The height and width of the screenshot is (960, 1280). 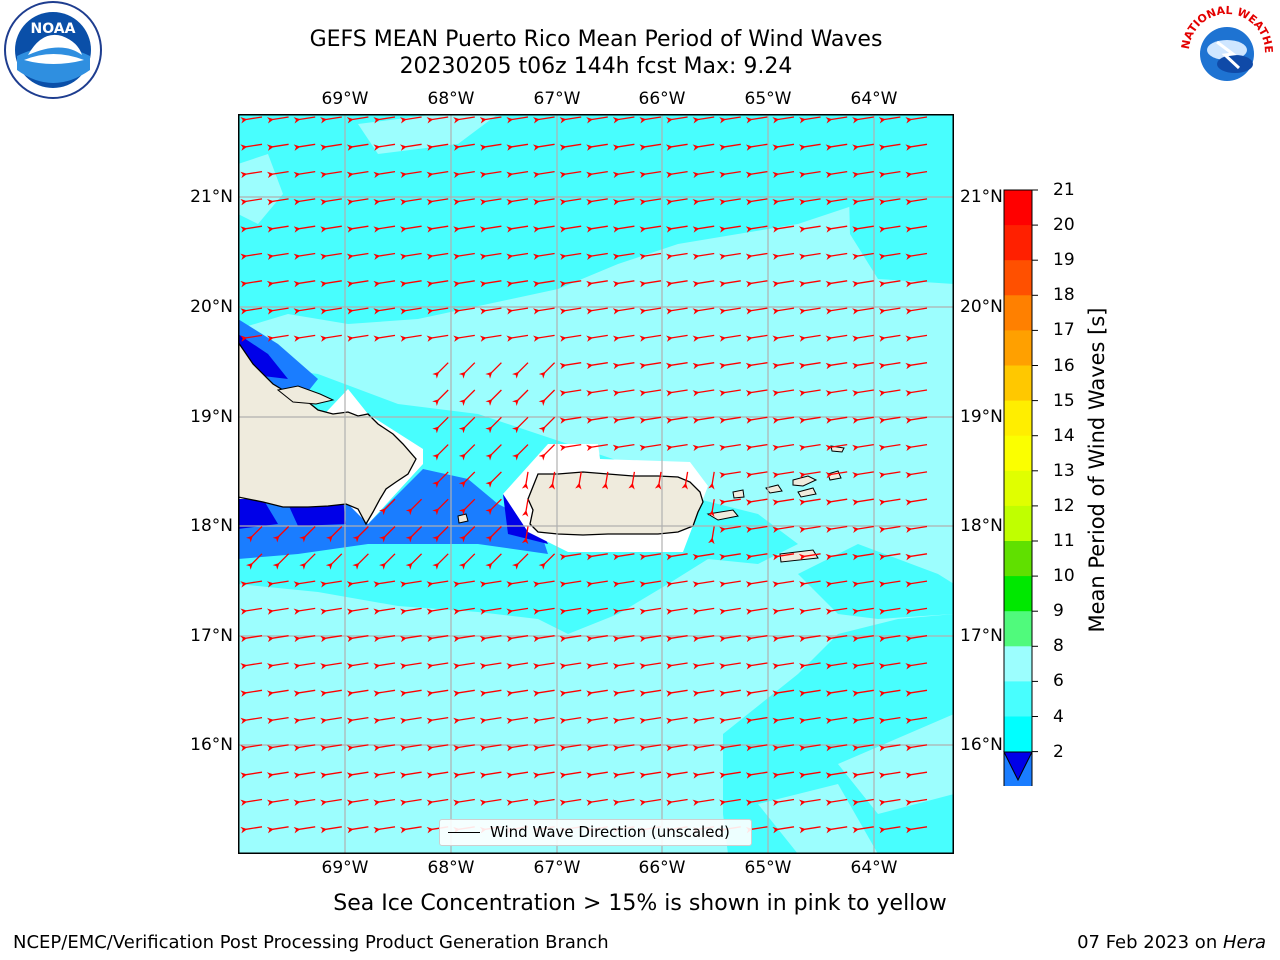 What do you see at coordinates (211, 197) in the screenshot?
I see `lat-label-left: 21°N` at bounding box center [211, 197].